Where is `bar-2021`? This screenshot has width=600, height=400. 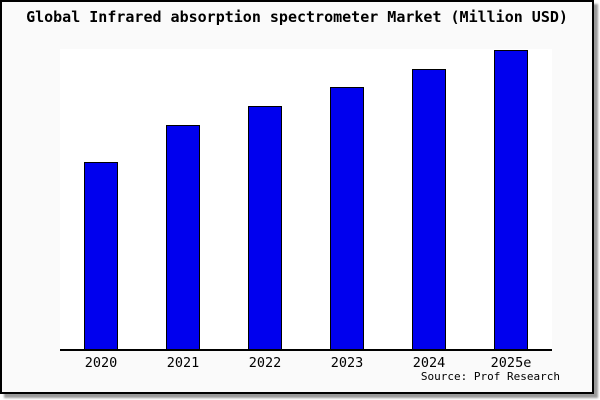 bar-2021 is located at coordinates (183, 236).